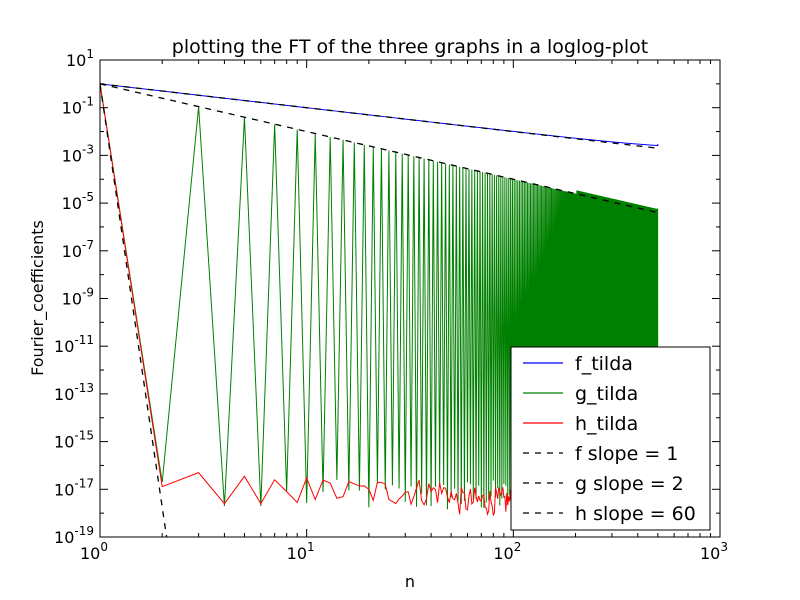 The image size is (800, 600). I want to click on legend-label: g slope = 2, so click(629, 484).